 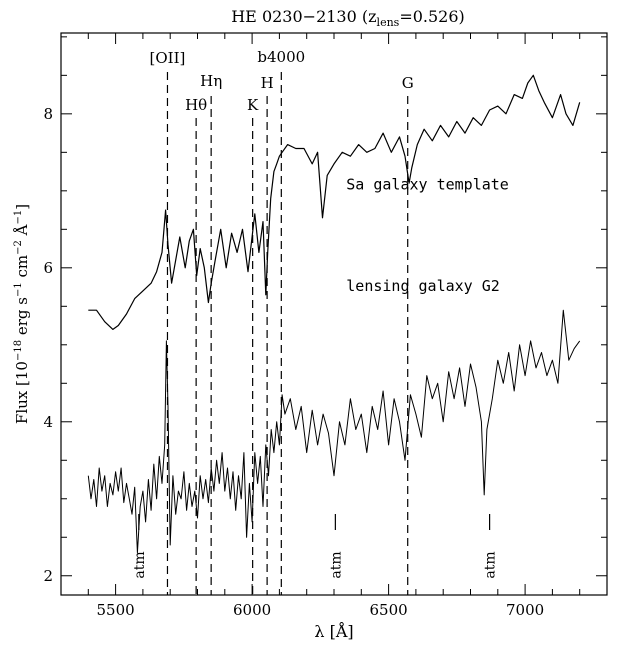 What do you see at coordinates (423, 286) in the screenshot?
I see `series-label: lensing galaxy G2` at bounding box center [423, 286].